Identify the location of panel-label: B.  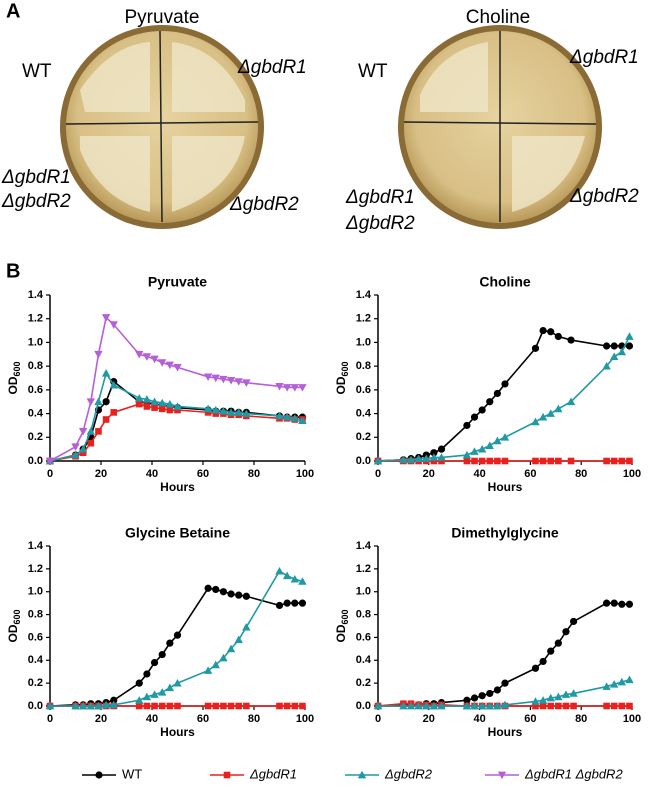
(13, 271).